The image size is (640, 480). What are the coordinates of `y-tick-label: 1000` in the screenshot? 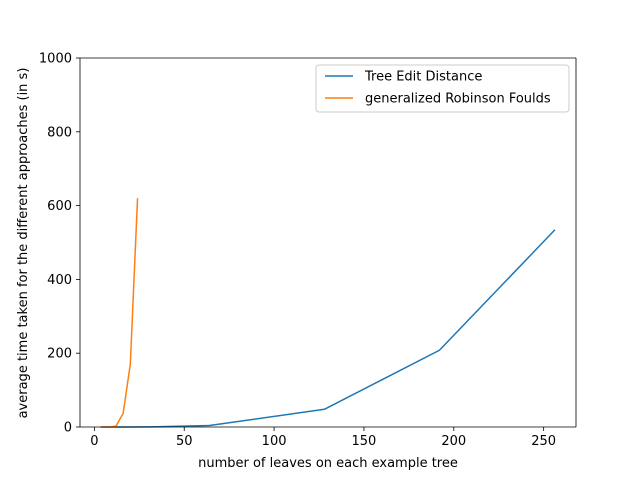 It's located at (55, 59).